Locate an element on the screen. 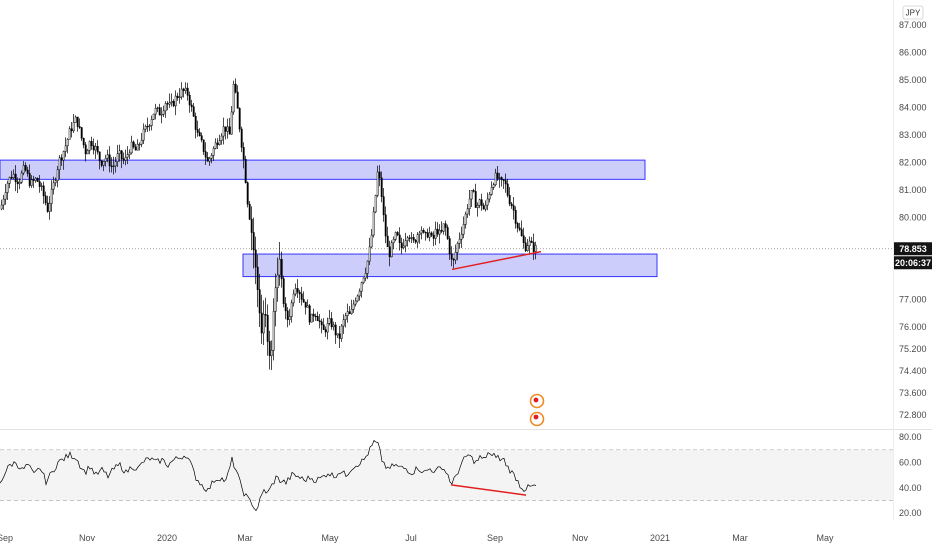 The width and height of the screenshot is (932, 550). time-tick-label: Mar is located at coordinates (740, 538).